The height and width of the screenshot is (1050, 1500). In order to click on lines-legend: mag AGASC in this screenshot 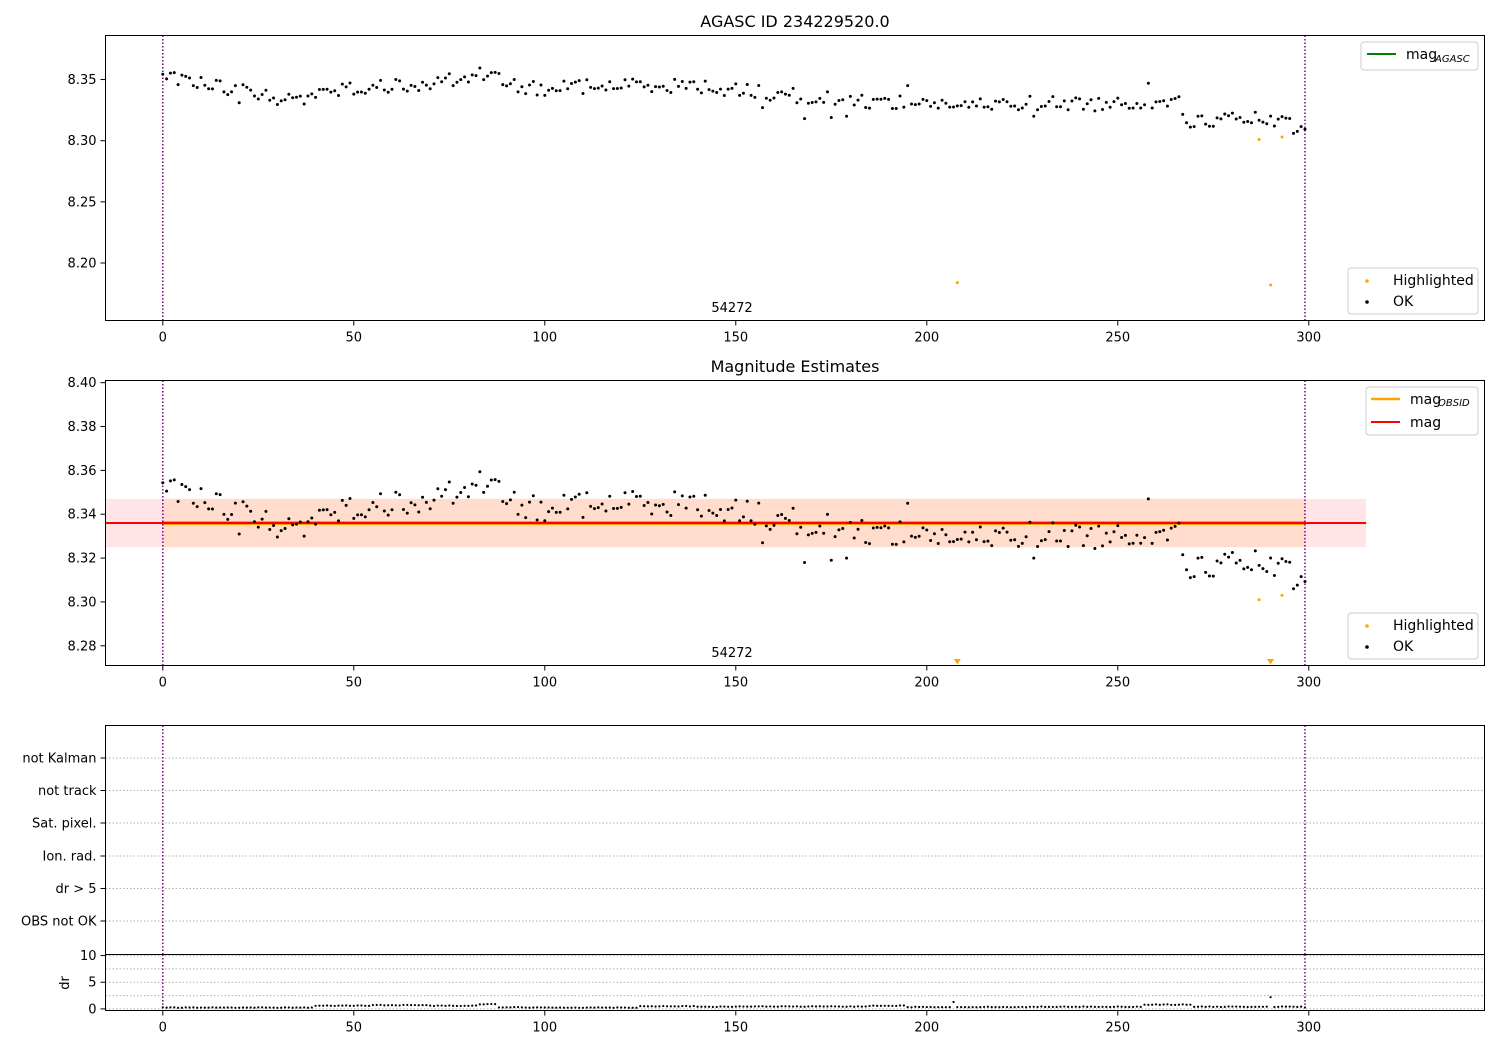, I will do `click(1419, 56)`.